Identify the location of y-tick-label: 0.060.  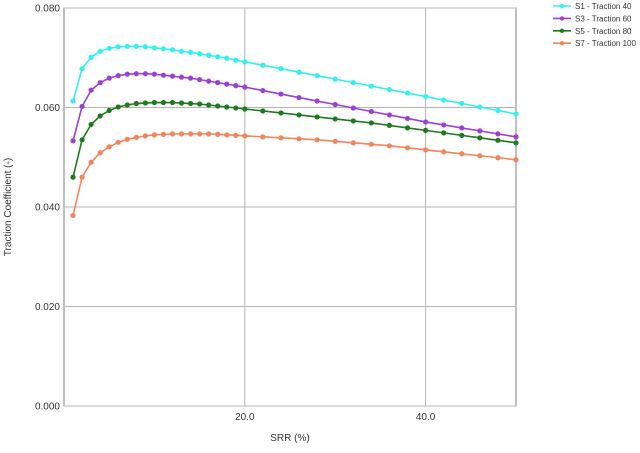
(47, 108).